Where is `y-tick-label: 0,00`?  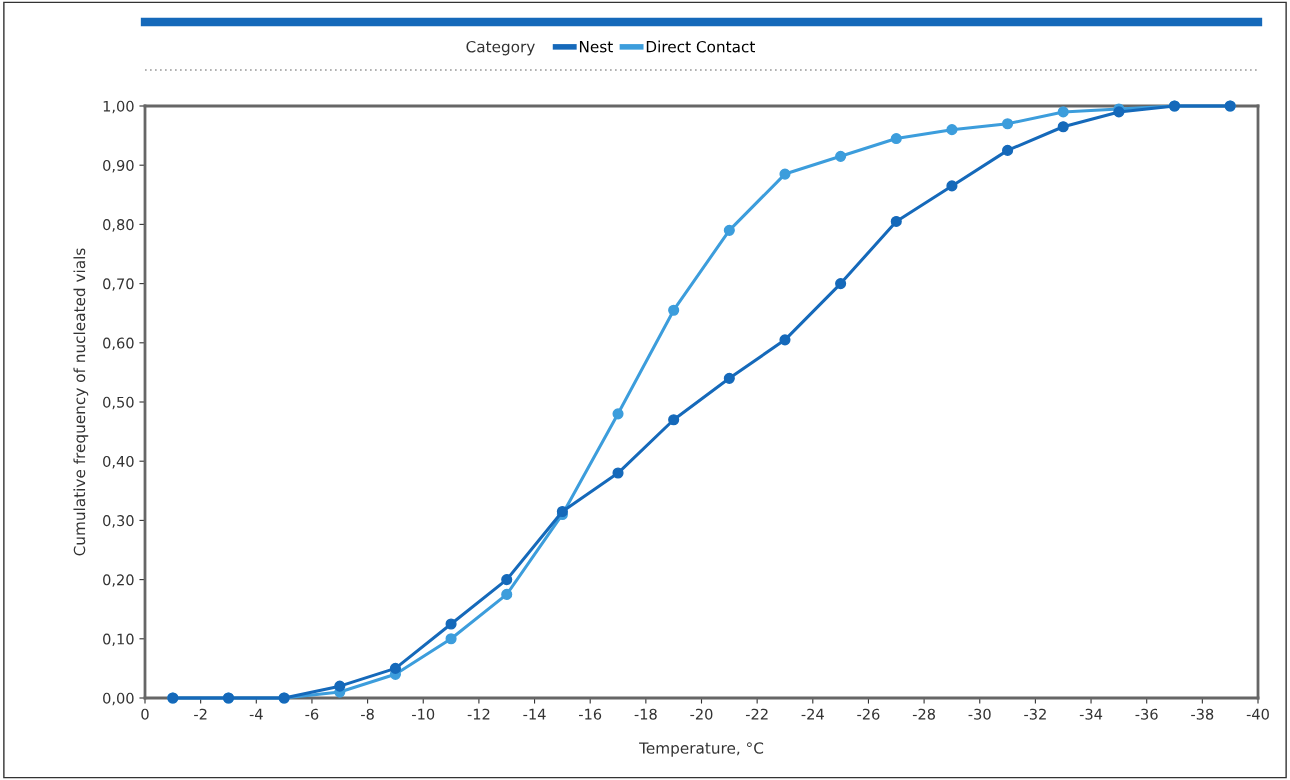
y-tick-label: 0,00 is located at coordinates (118, 699).